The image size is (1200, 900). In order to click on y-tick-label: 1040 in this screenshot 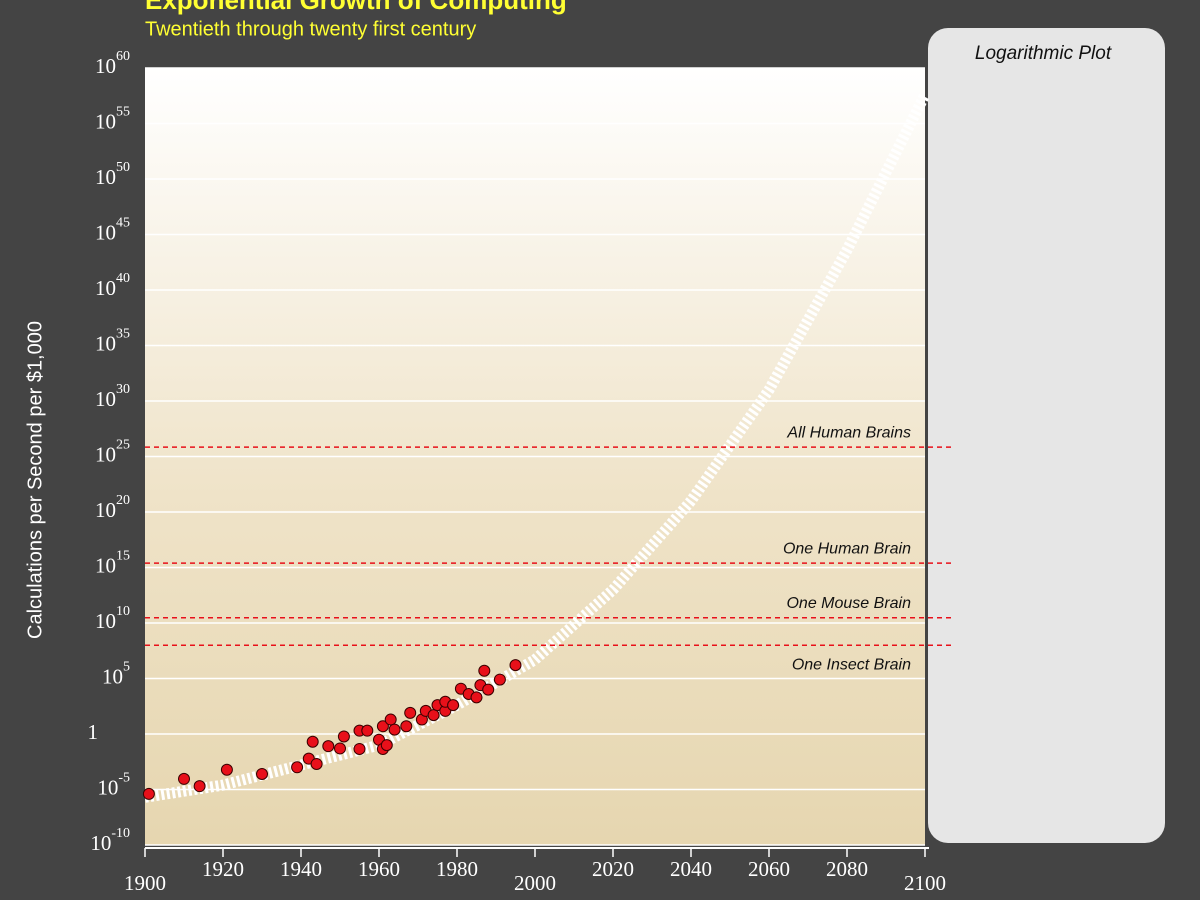, I will do `click(112, 285)`.